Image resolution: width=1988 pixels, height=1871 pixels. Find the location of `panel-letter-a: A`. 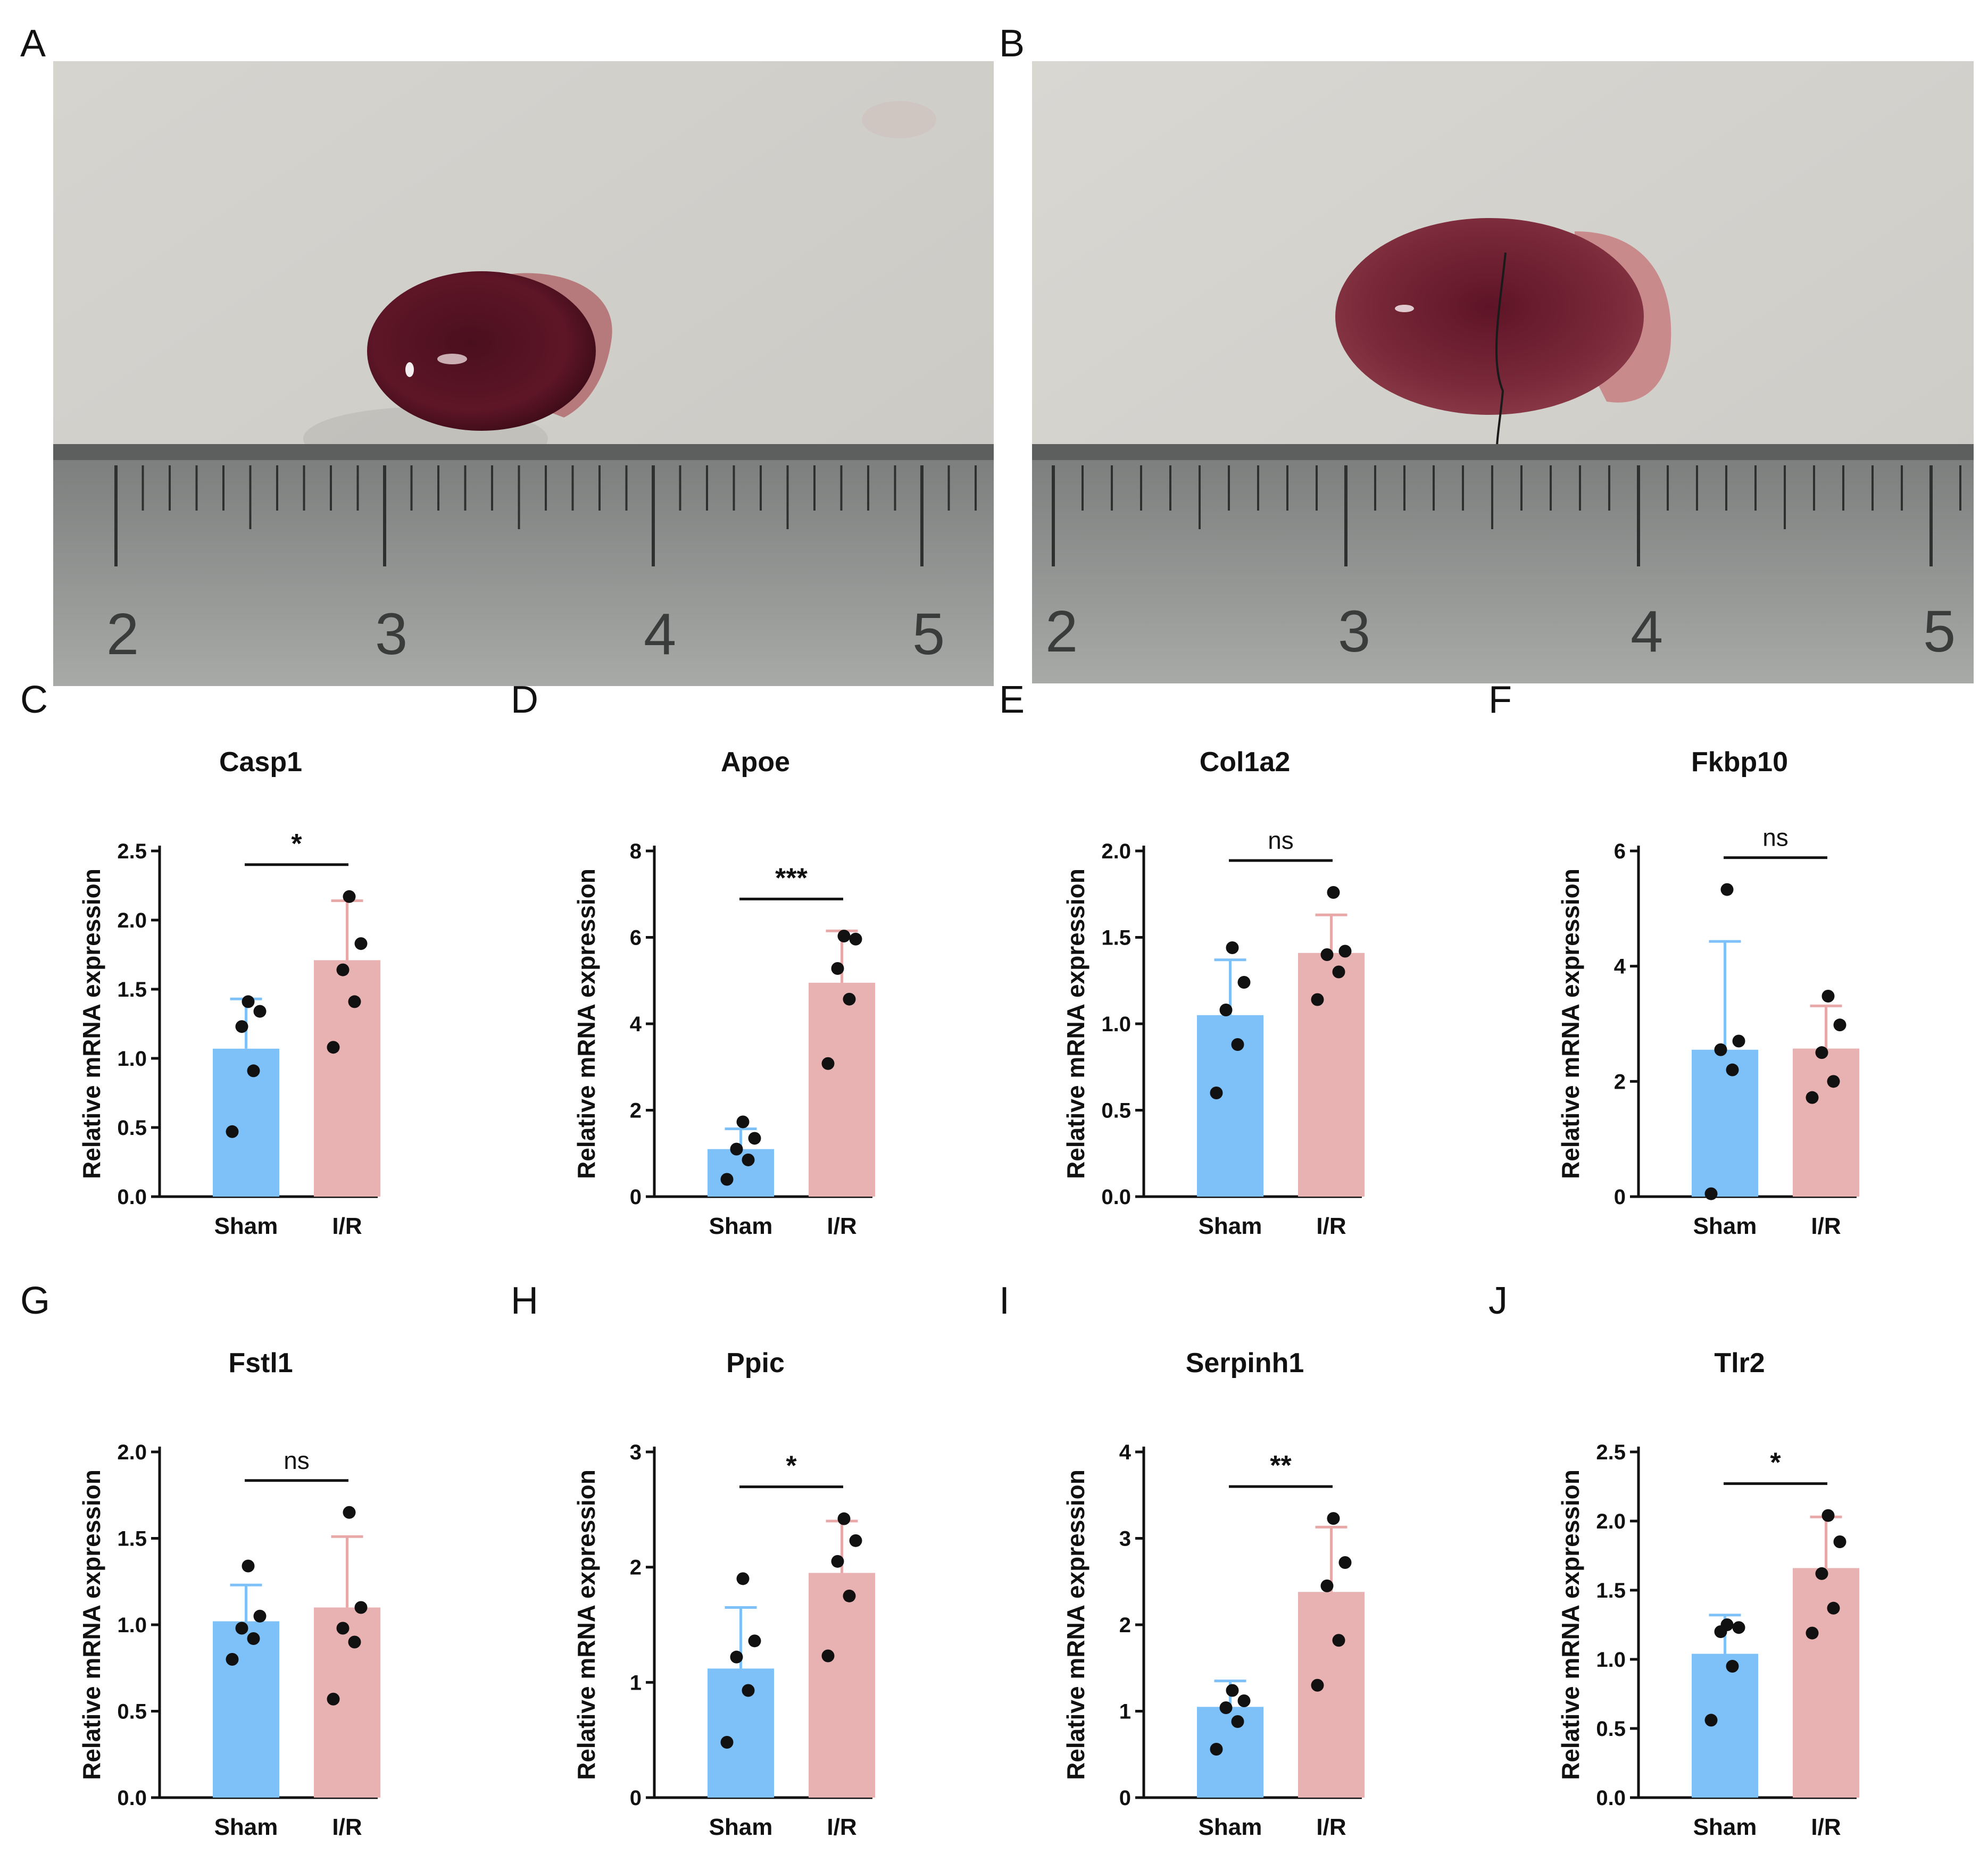

panel-letter-a: A is located at coordinates (33, 43).